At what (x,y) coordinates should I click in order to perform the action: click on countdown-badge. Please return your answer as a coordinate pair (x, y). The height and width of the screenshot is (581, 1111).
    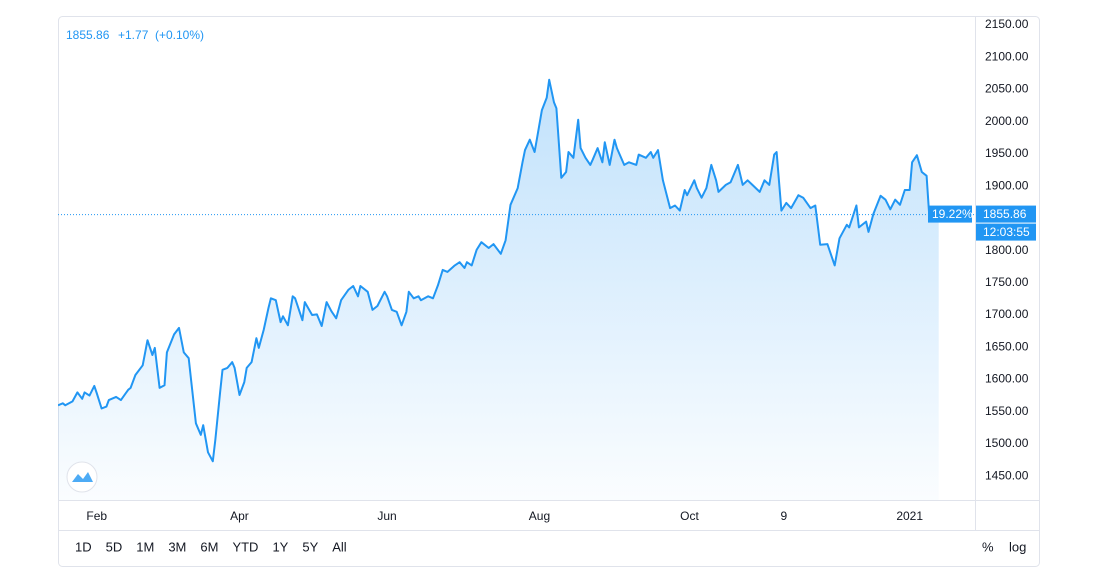
    Looking at the image, I should click on (1006, 232).